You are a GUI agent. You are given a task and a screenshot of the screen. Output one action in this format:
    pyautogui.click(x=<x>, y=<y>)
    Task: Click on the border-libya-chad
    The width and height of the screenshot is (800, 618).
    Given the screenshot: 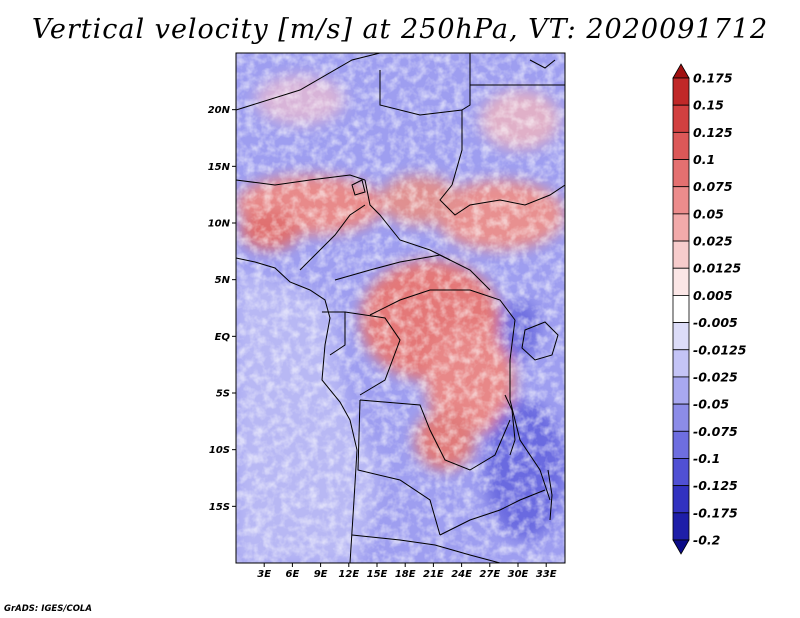 What is the action you would take?
    pyautogui.click(x=421, y=93)
    